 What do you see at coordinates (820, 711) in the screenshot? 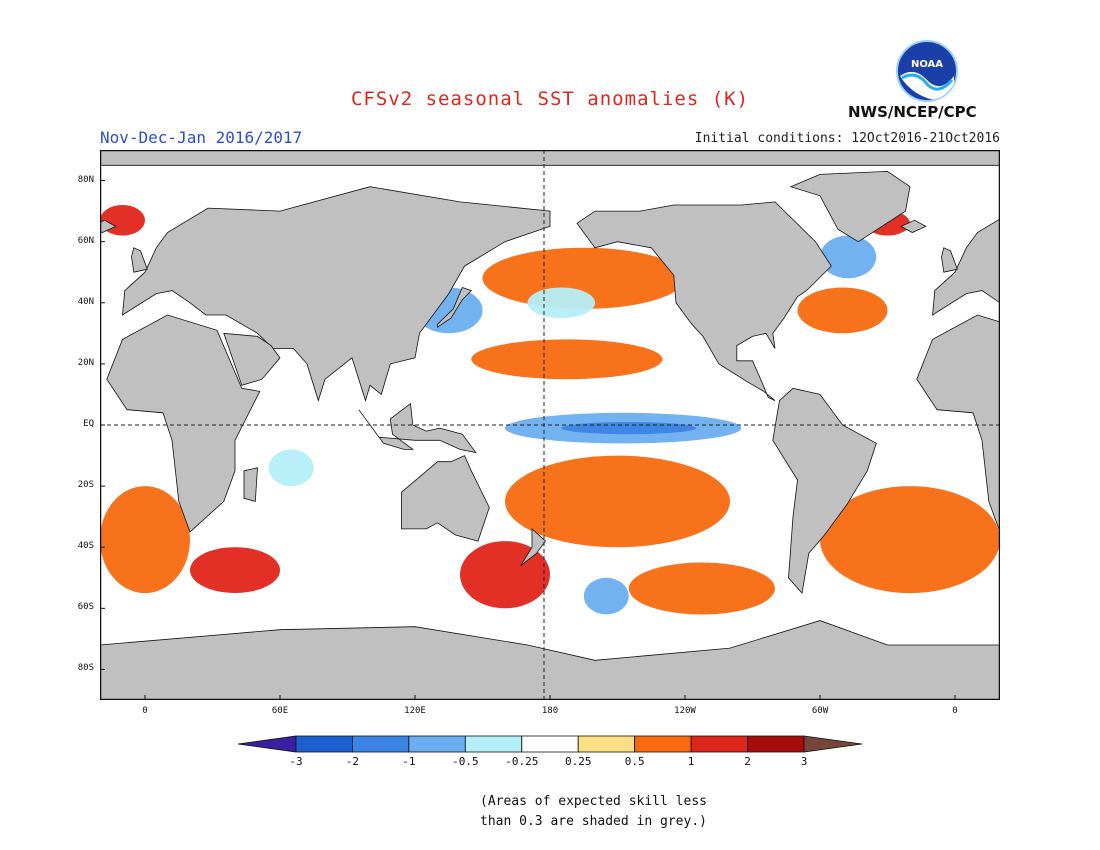
I see `lon-label: 60W` at bounding box center [820, 711].